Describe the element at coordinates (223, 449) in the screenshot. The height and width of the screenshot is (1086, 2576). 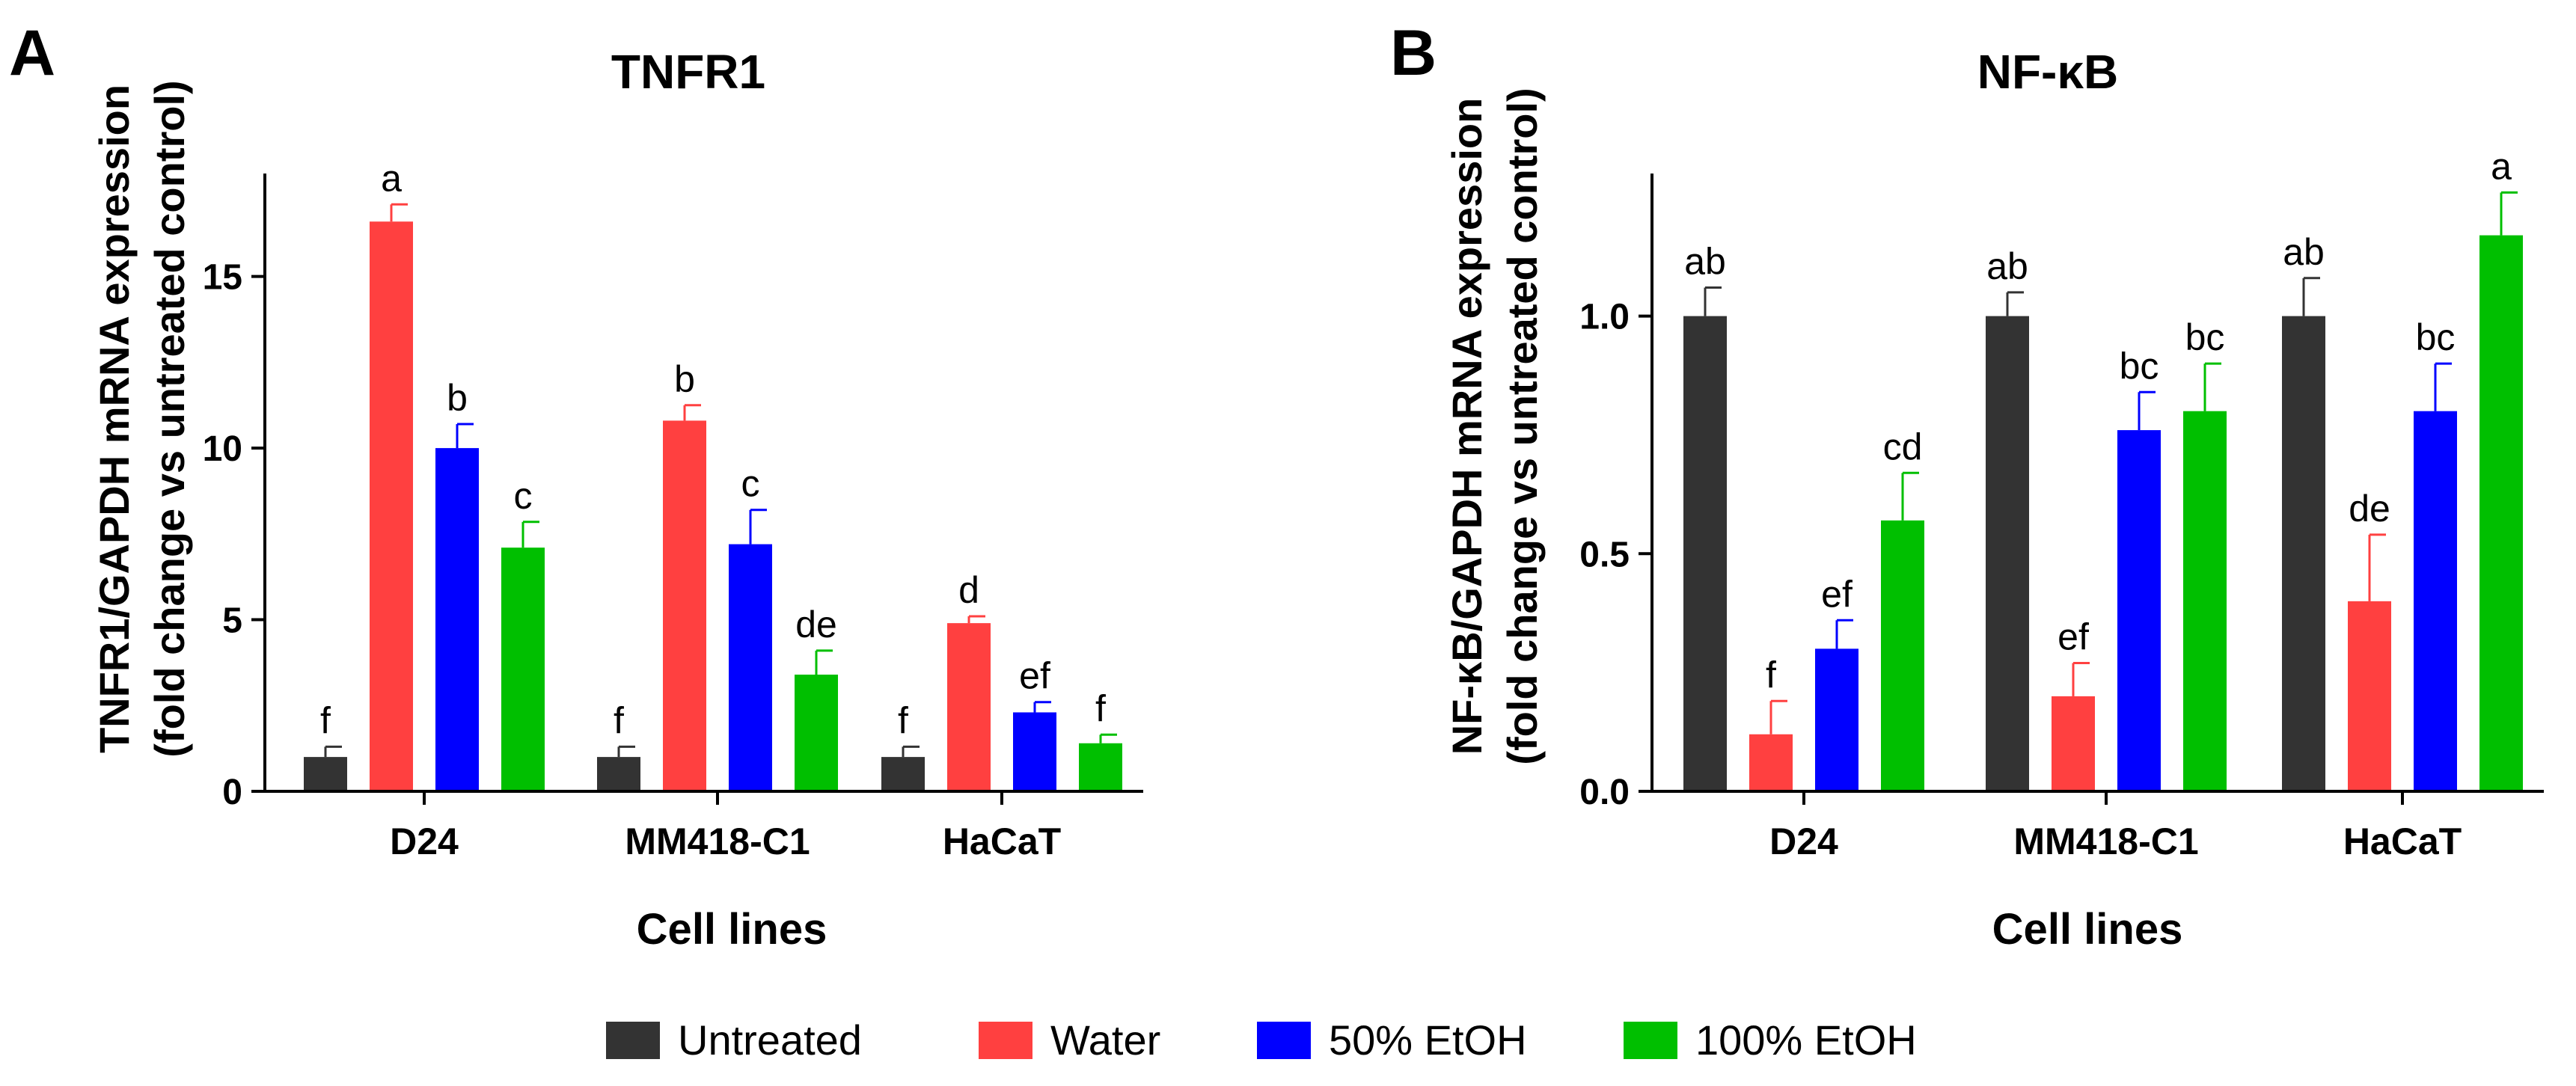
I see `panel-a-ytick-label: 10` at that location.